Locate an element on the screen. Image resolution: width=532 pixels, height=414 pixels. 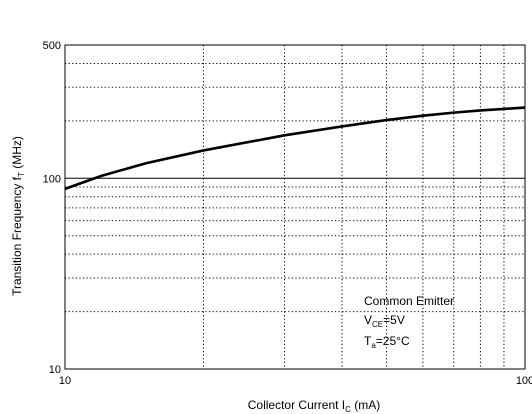
y-axis-label-unit: (MHz) is located at coordinates (17, 154).